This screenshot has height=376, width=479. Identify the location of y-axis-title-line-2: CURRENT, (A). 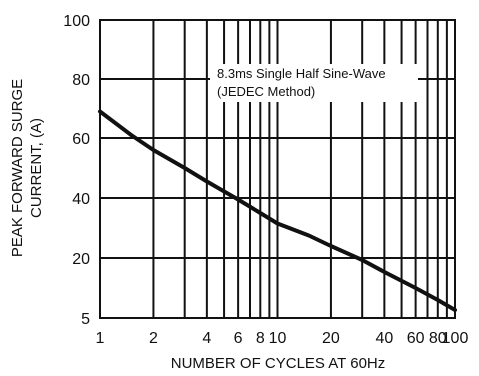
(36, 168).